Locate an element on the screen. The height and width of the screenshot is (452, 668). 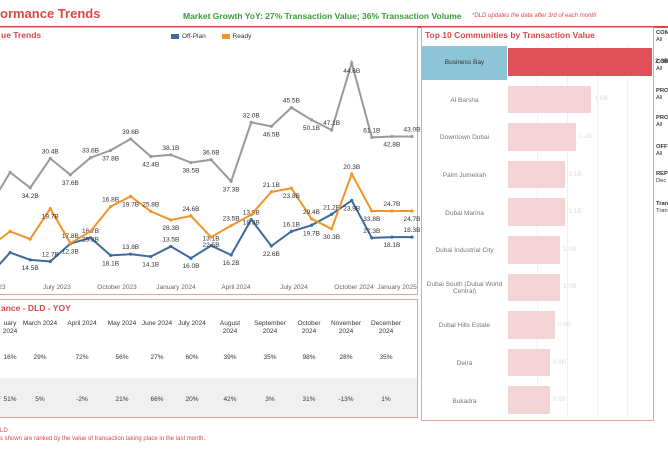
community-label: Palm Jumeirah is located at coordinates (464, 176).